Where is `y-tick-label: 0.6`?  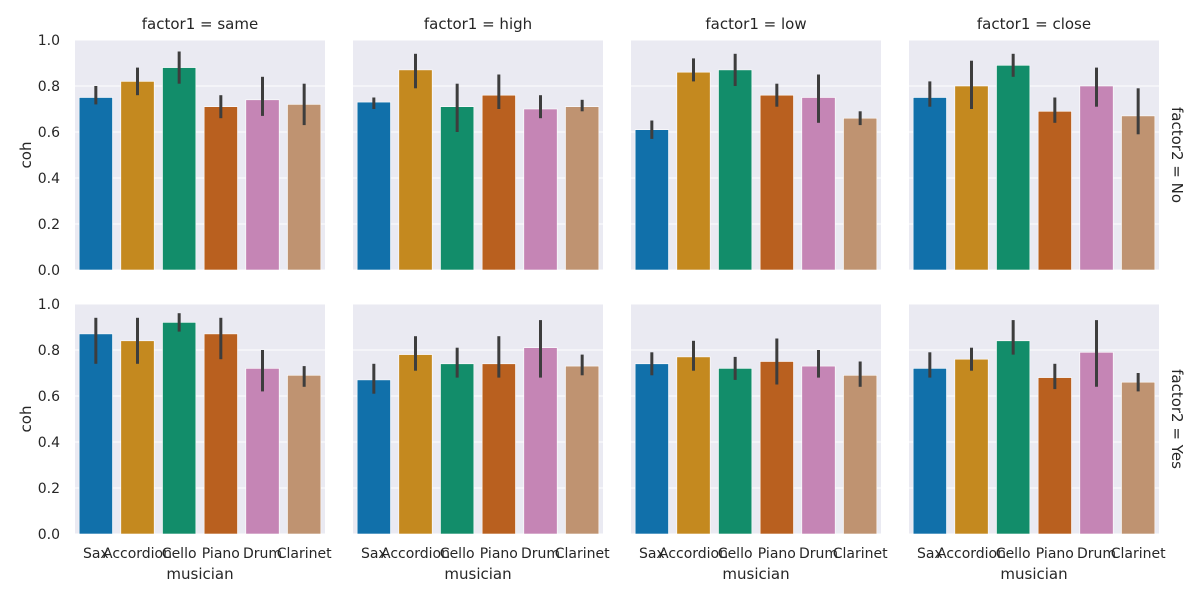 y-tick-label: 0.6 is located at coordinates (49, 397).